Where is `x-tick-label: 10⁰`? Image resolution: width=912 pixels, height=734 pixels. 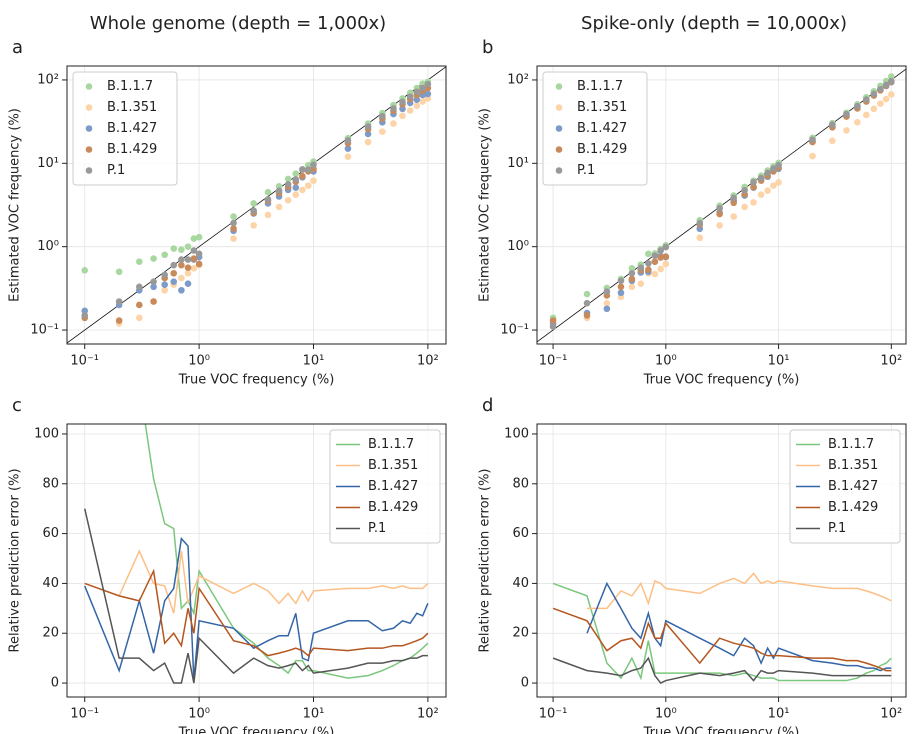
x-tick-label: 10⁰ is located at coordinates (199, 714).